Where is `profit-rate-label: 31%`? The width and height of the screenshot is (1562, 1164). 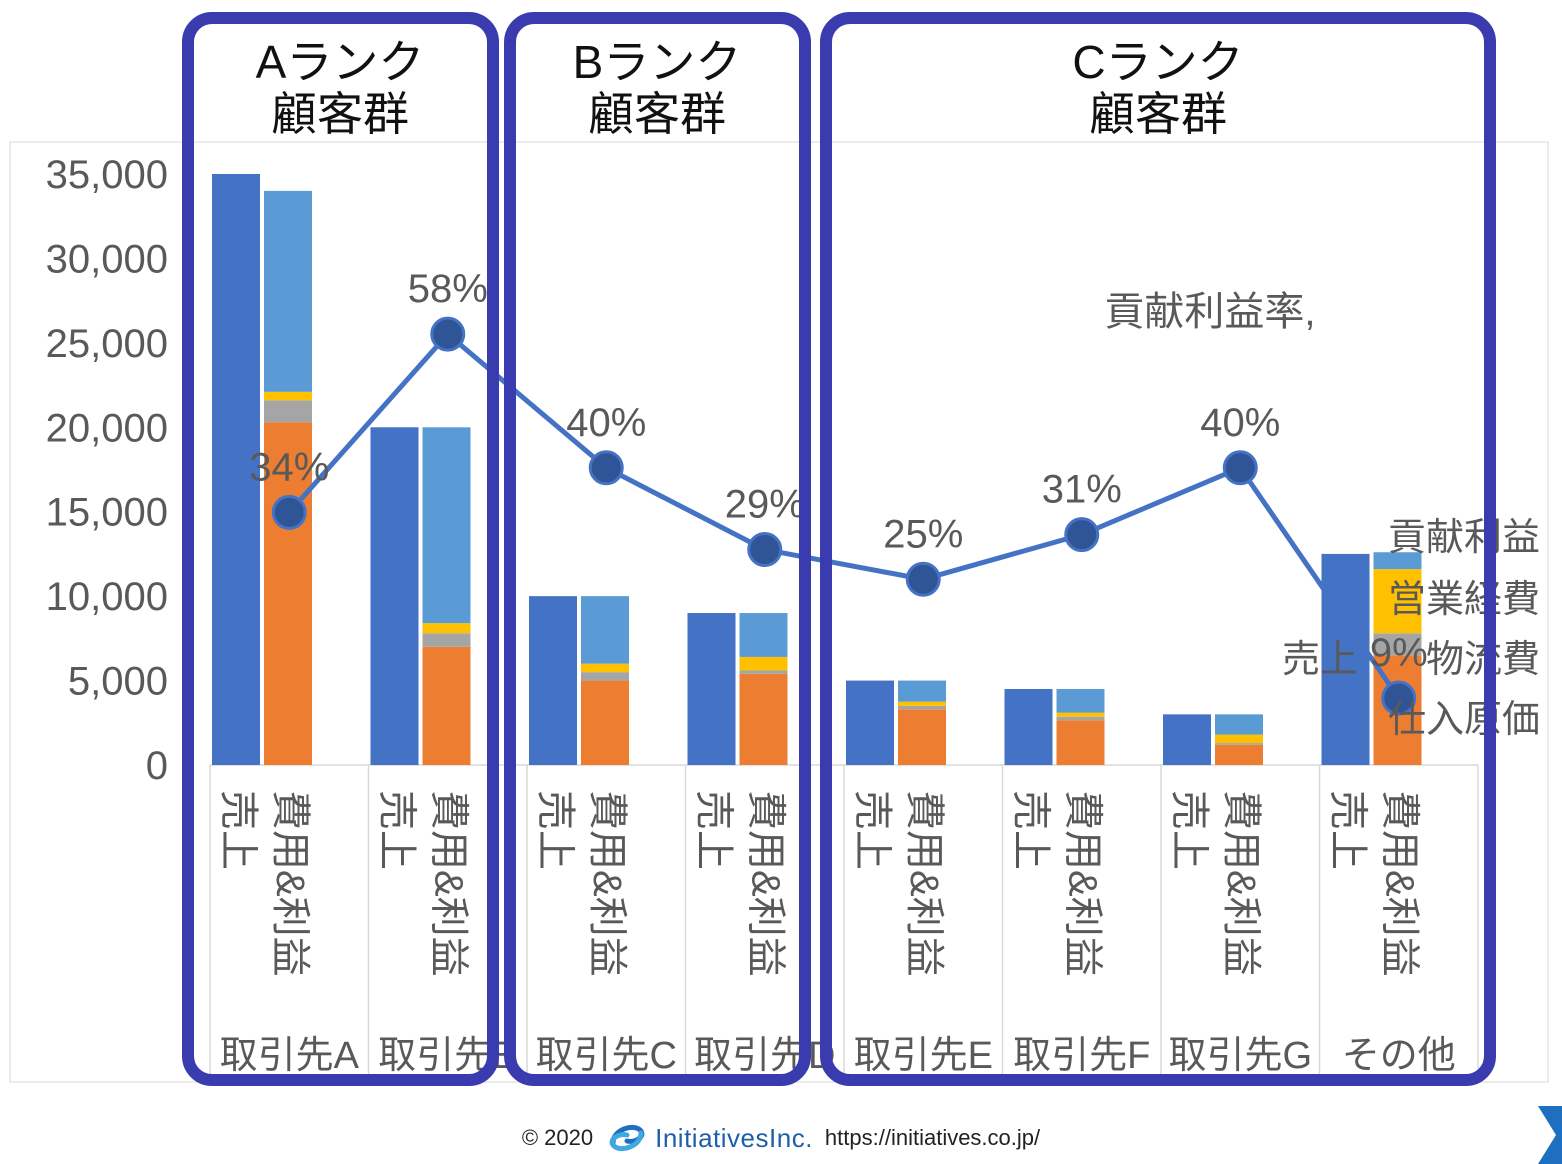
profit-rate-label: 31% is located at coordinates (1082, 490).